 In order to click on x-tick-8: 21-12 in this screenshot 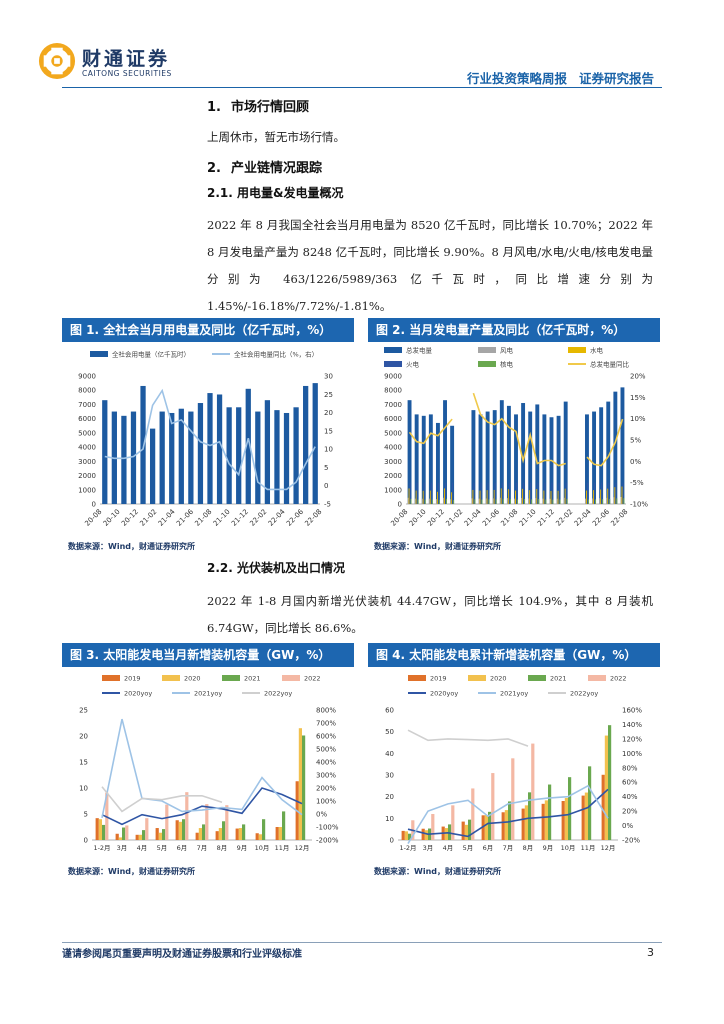, I will do `click(240, 518)`.